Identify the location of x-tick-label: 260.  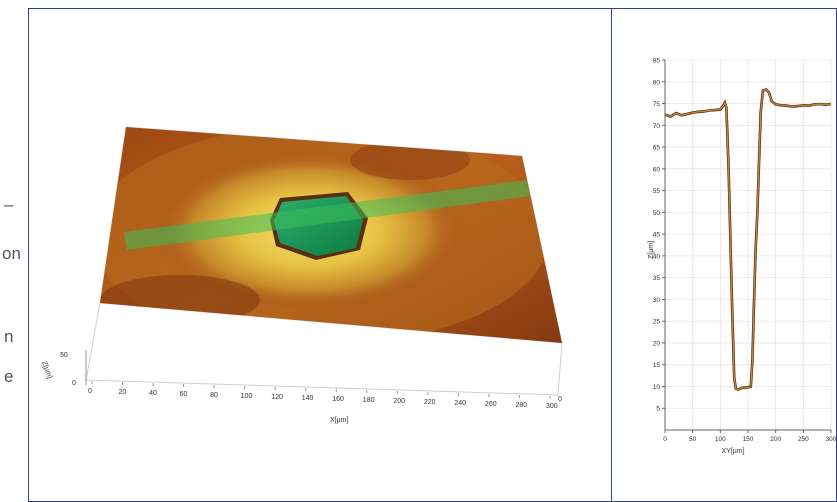
(491, 404).